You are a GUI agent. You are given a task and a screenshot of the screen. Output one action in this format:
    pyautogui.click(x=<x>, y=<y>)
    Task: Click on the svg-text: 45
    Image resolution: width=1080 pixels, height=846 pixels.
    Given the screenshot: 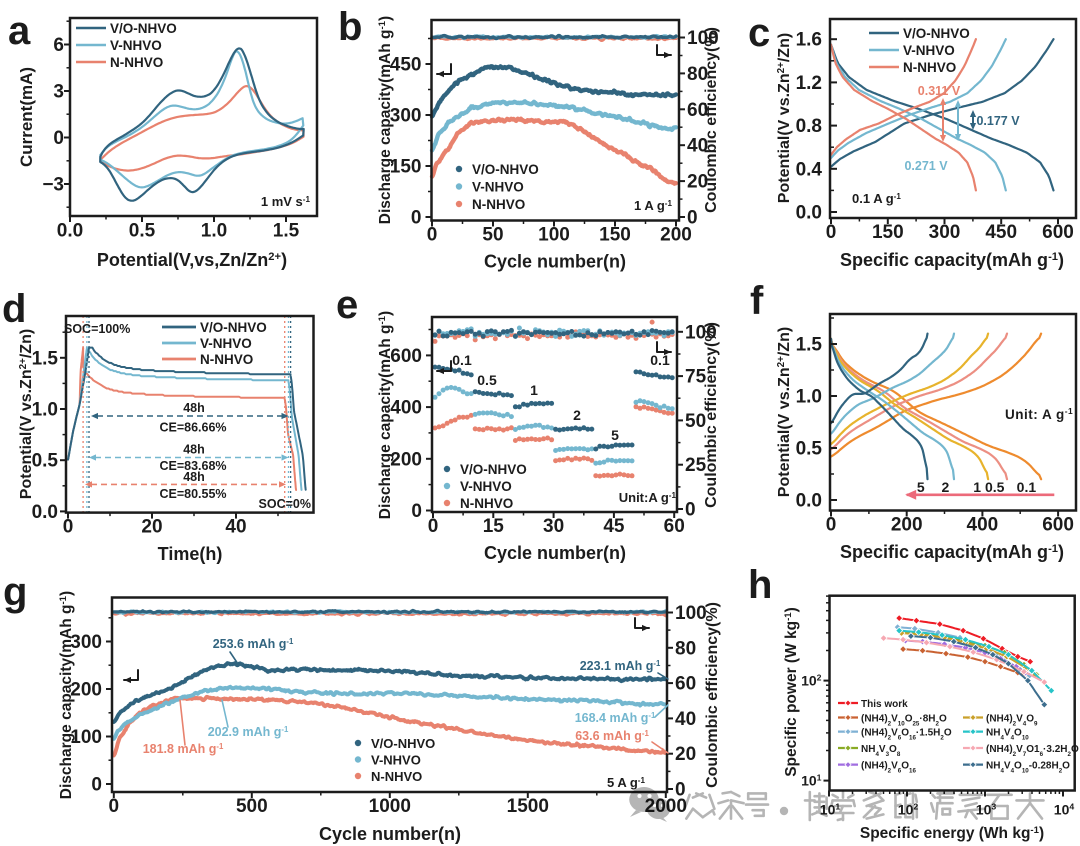 What is the action you would take?
    pyautogui.click(x=614, y=526)
    